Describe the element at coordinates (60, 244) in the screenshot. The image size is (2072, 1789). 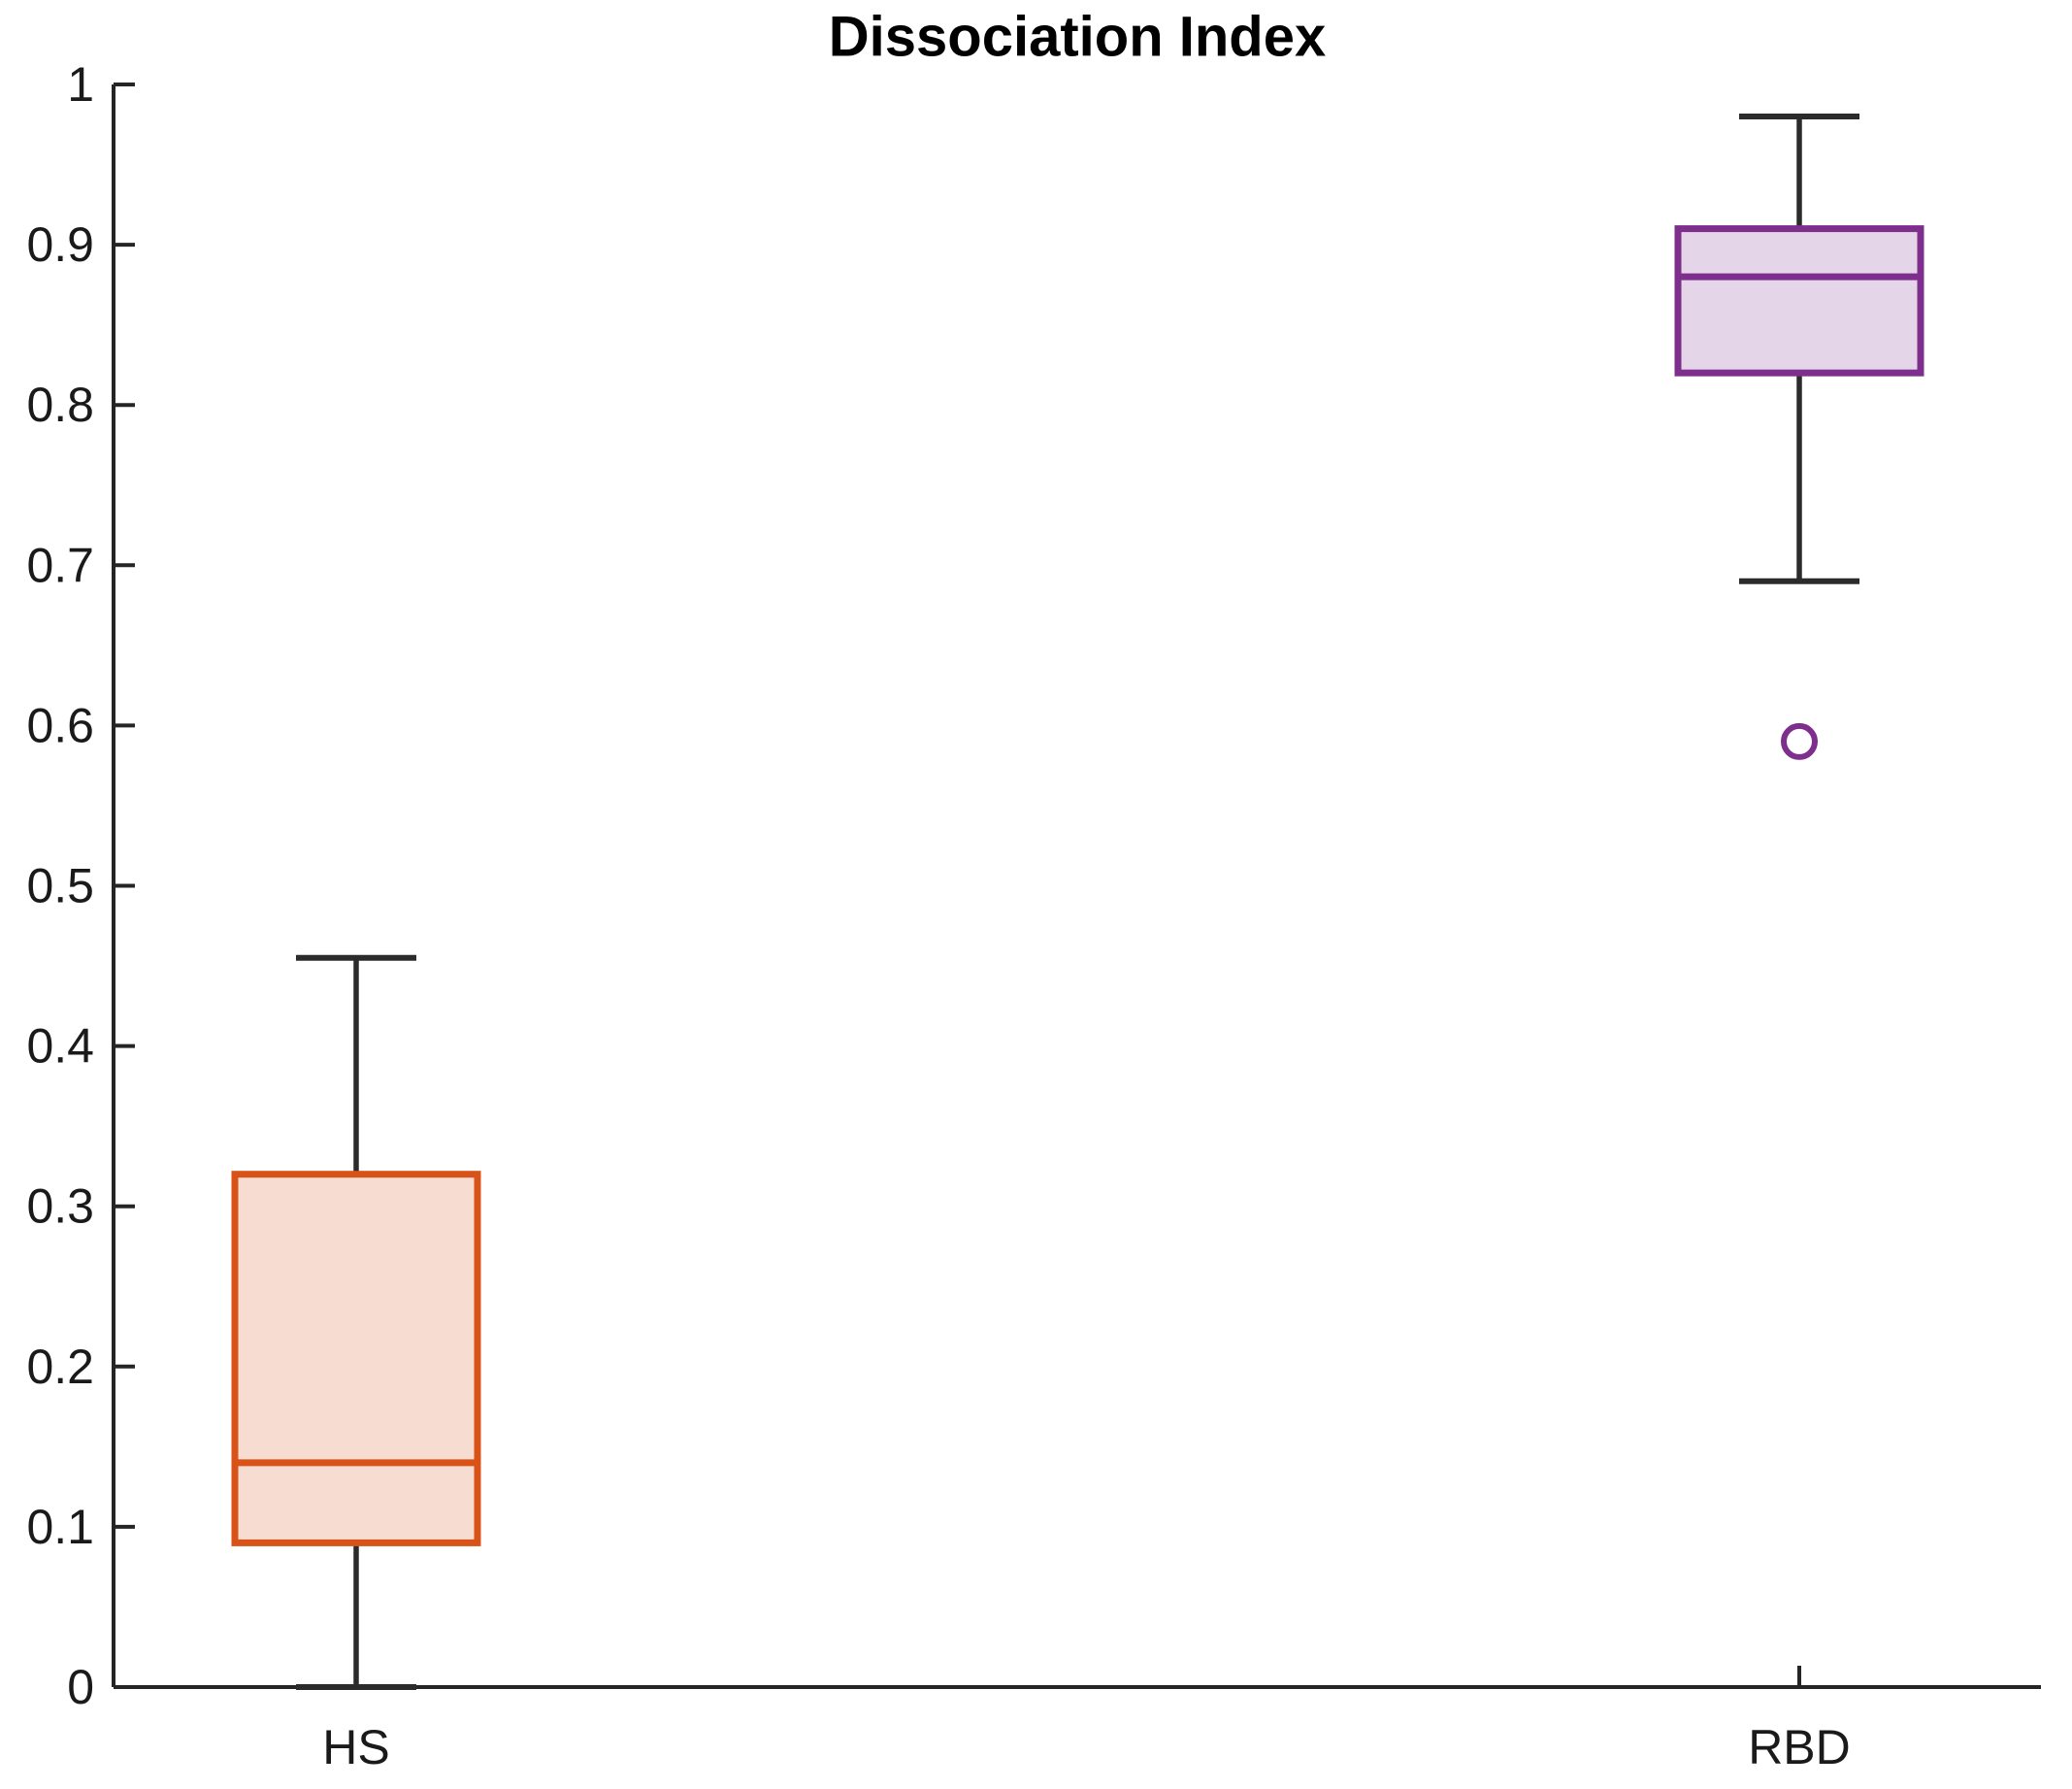
I see `y-tick-label: 0.9` at that location.